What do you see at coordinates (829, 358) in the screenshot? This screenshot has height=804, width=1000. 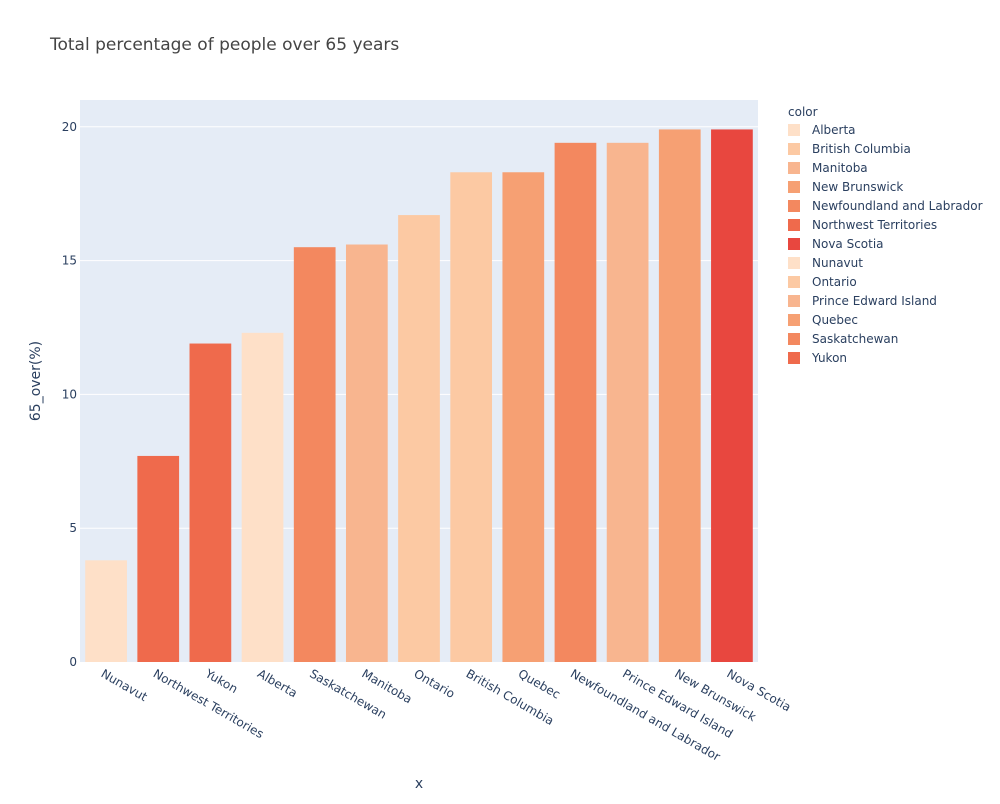 I see `legend-label: Yukon` at bounding box center [829, 358].